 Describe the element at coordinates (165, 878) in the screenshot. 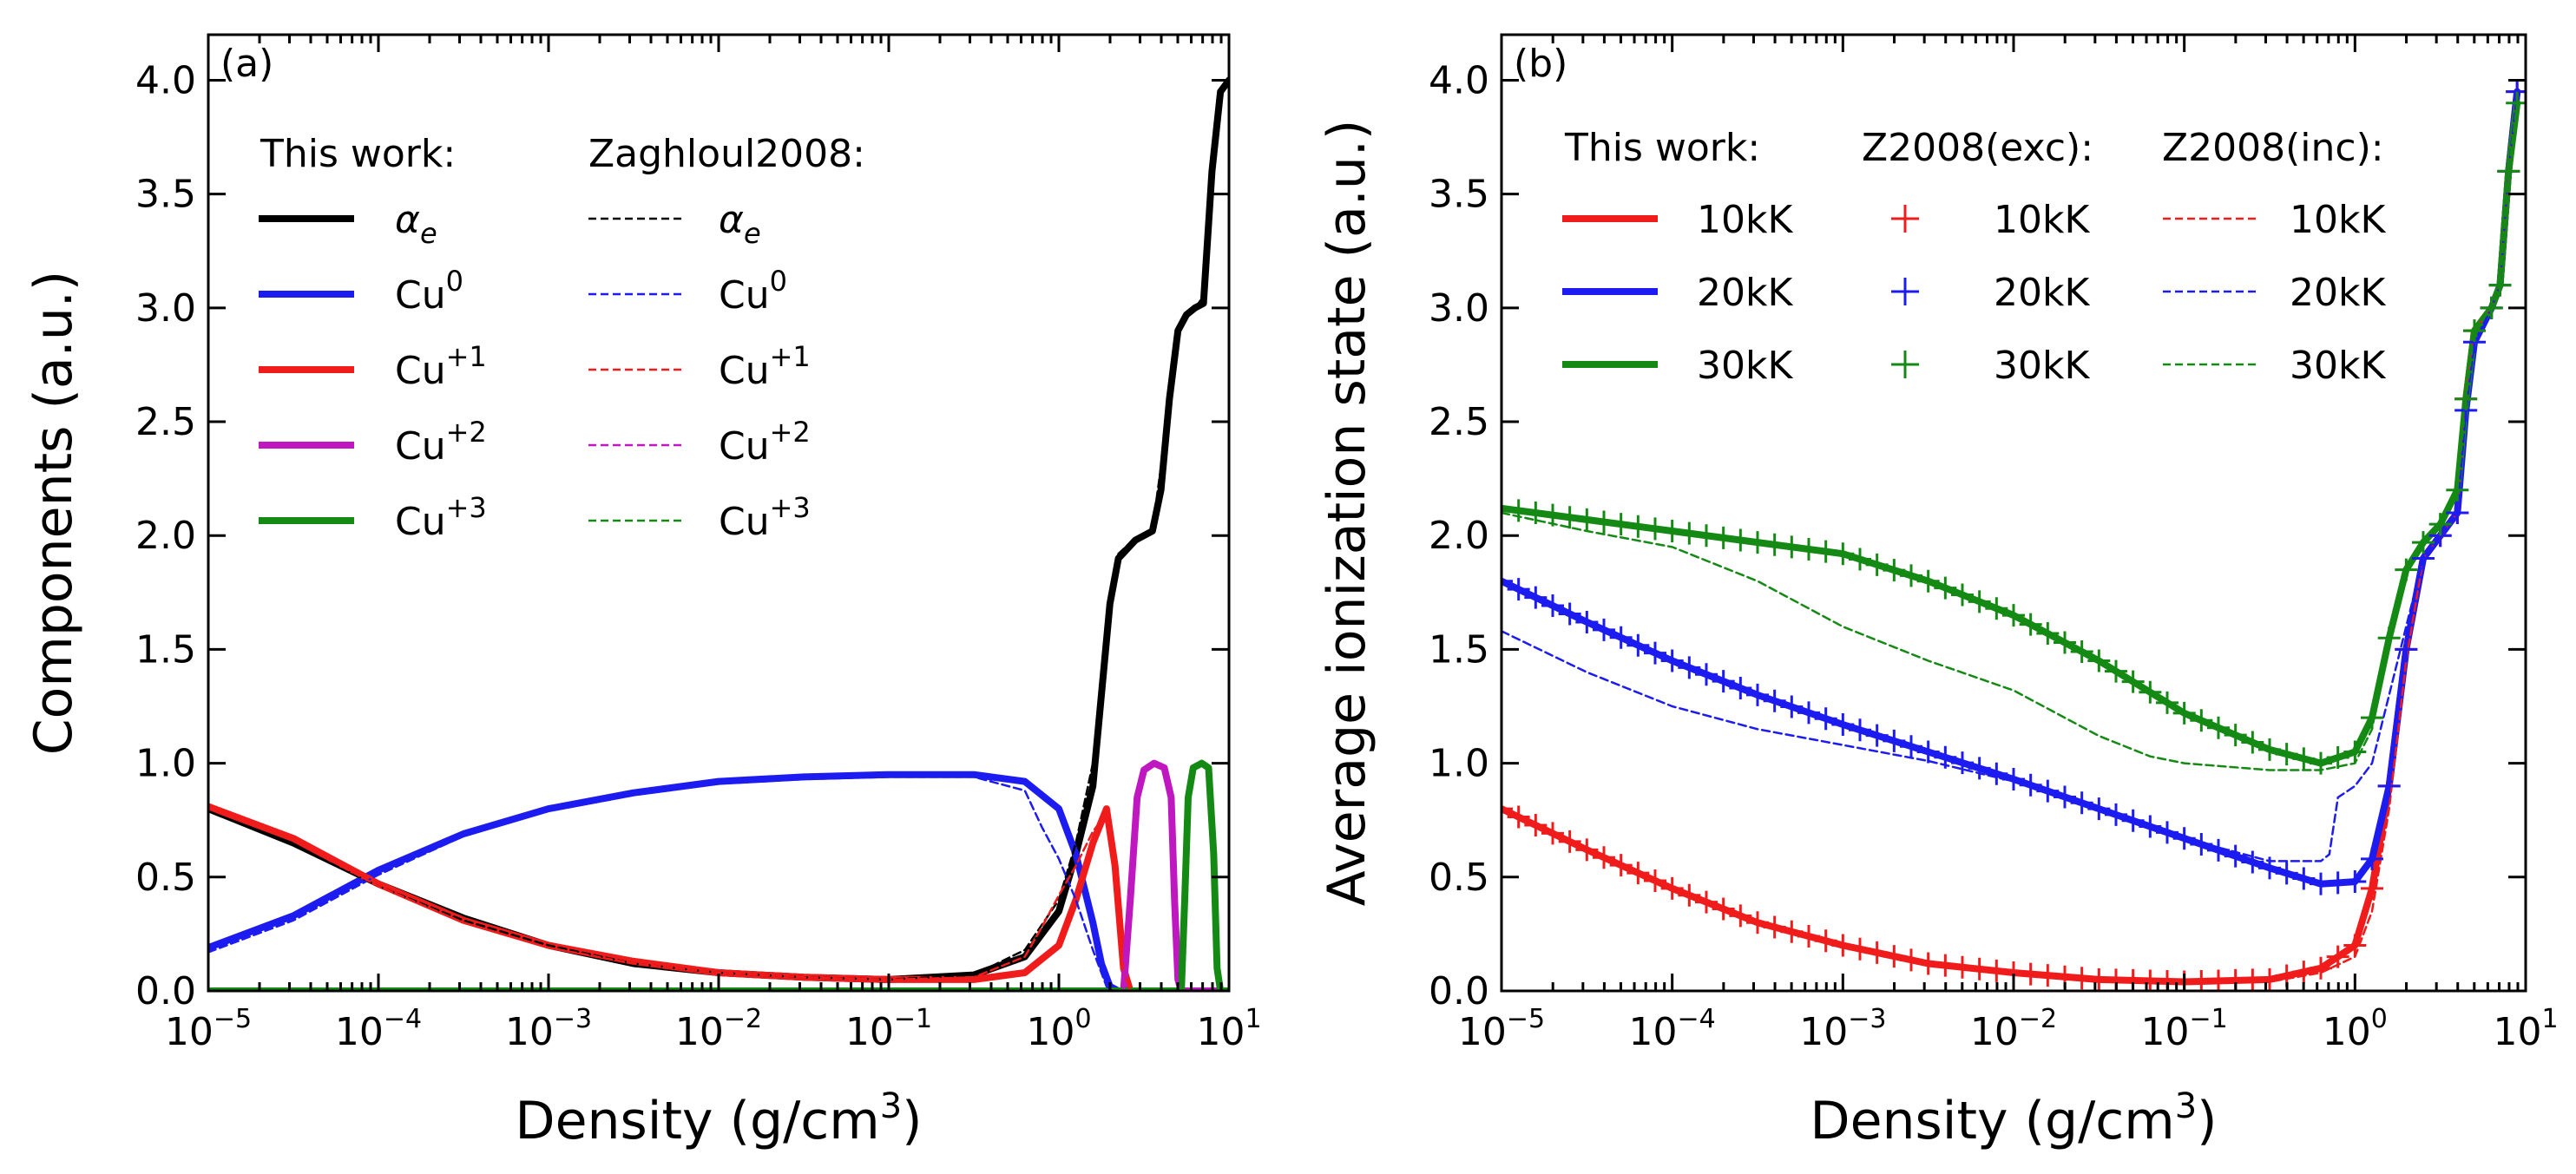

I see `y-tick-value: 0.5` at that location.